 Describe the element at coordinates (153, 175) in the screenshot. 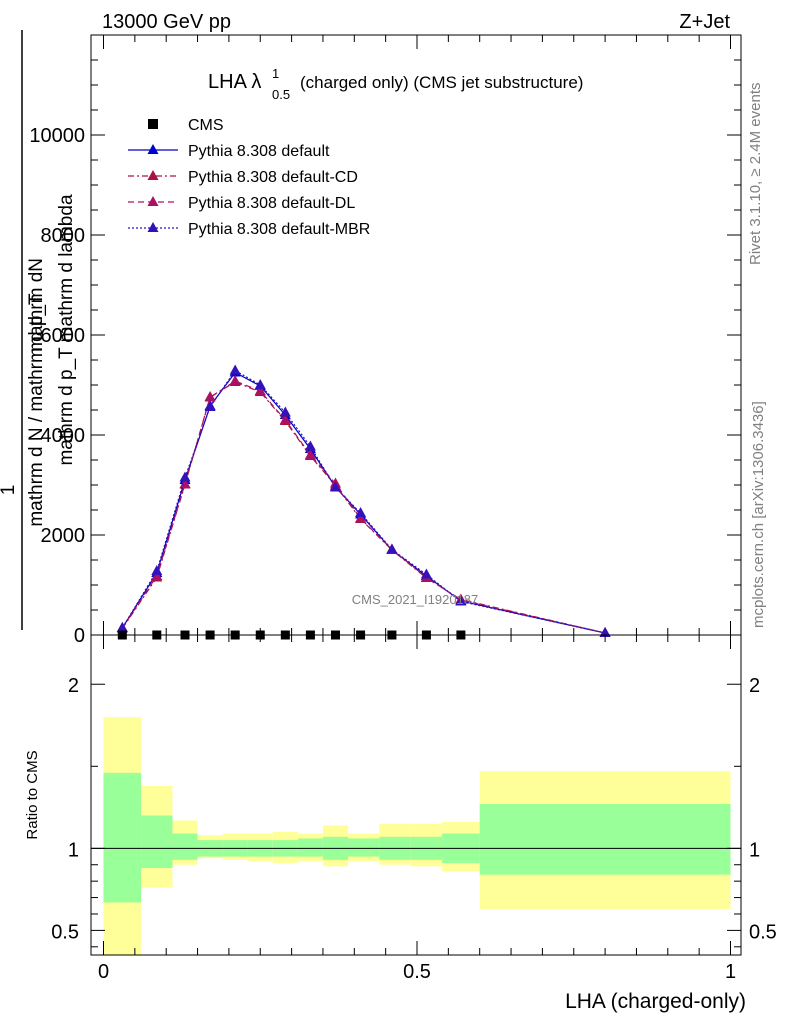

I see `legend-marker-default_cd` at that location.